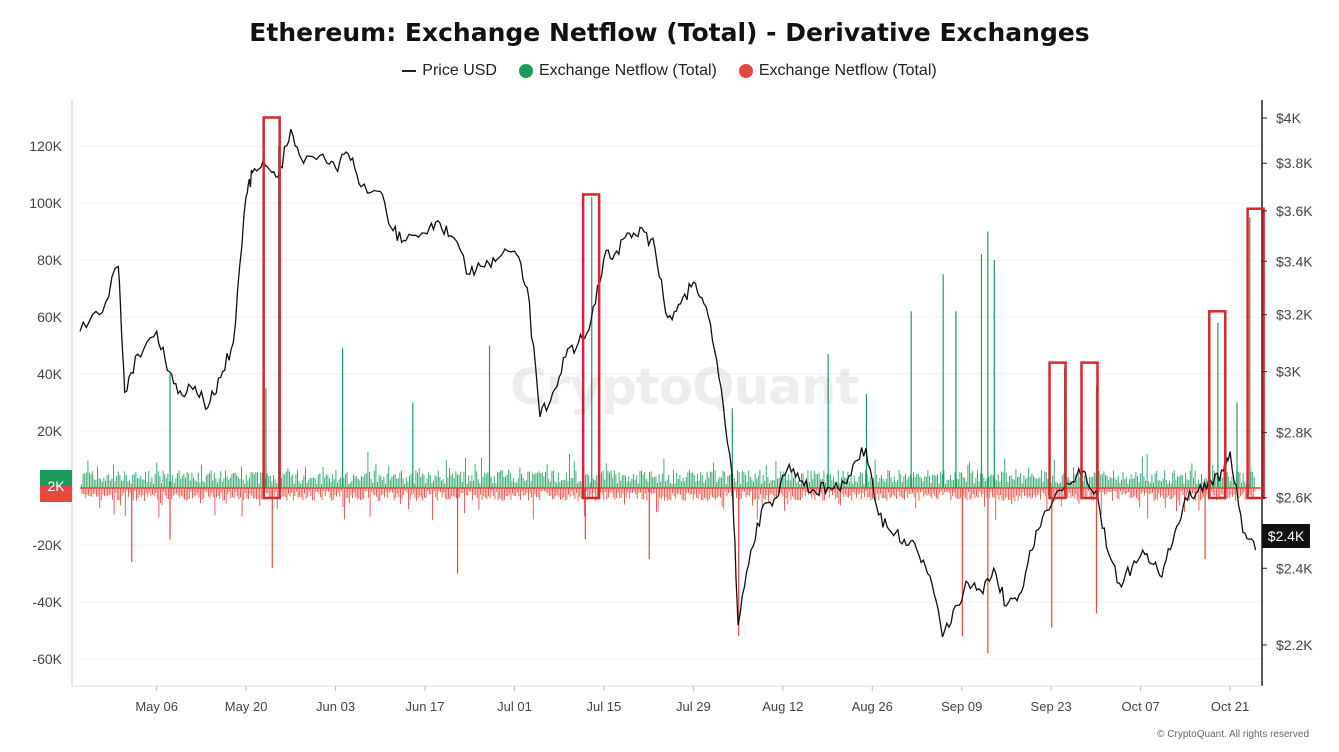 The height and width of the screenshot is (752, 1339). I want to click on x-tick-label: May 06, so click(156, 706).